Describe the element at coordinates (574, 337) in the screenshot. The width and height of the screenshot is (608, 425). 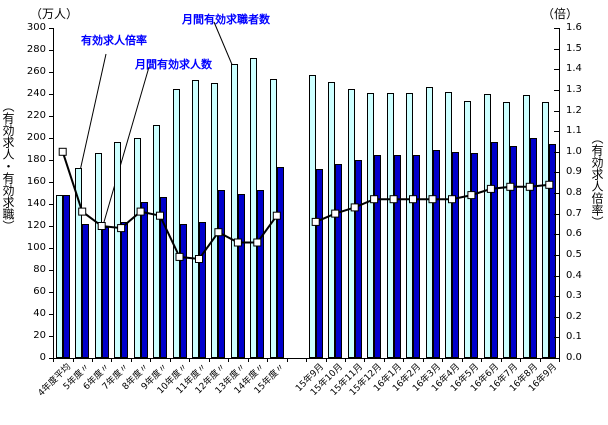
I see `right-axis-tick-label: 0.1` at that location.